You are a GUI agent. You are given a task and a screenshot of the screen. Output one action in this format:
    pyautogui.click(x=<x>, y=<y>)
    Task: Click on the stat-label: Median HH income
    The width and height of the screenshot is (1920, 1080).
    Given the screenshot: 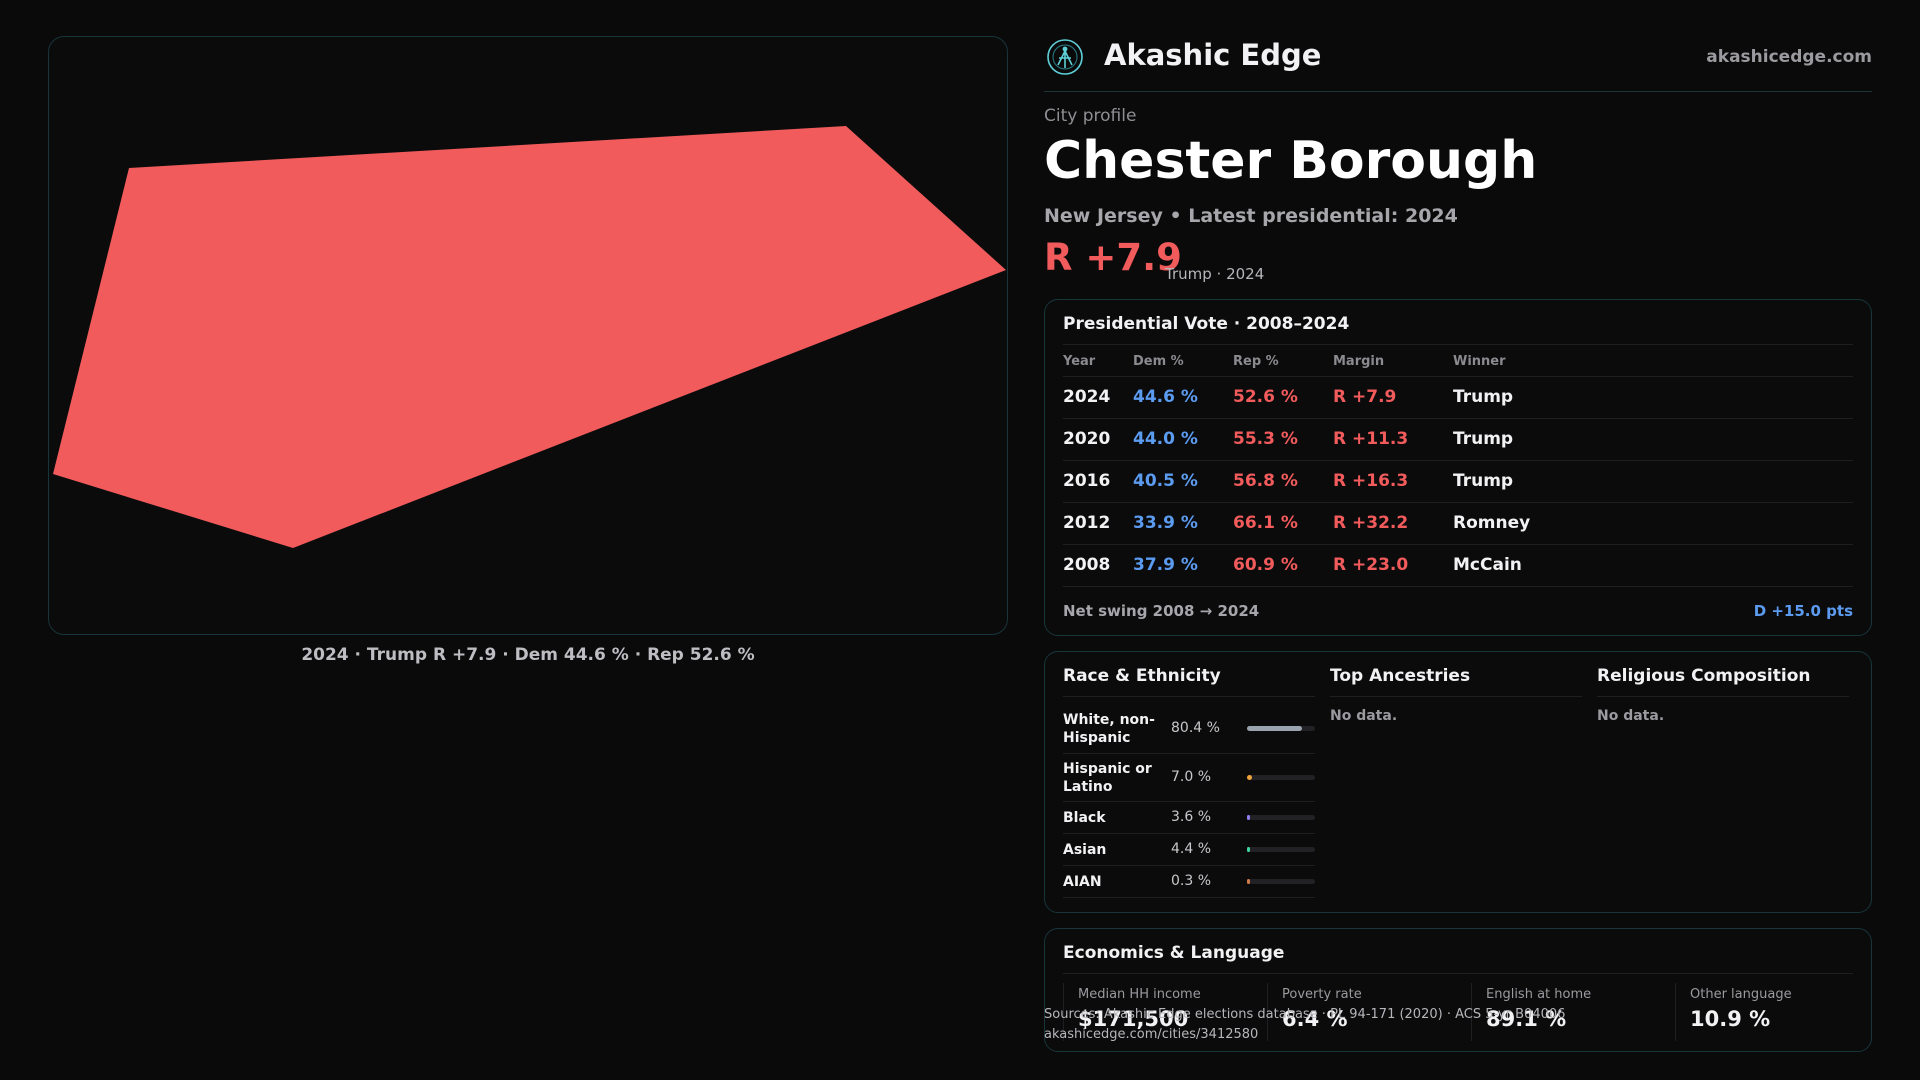 What is the action you would take?
    pyautogui.click(x=1139, y=994)
    